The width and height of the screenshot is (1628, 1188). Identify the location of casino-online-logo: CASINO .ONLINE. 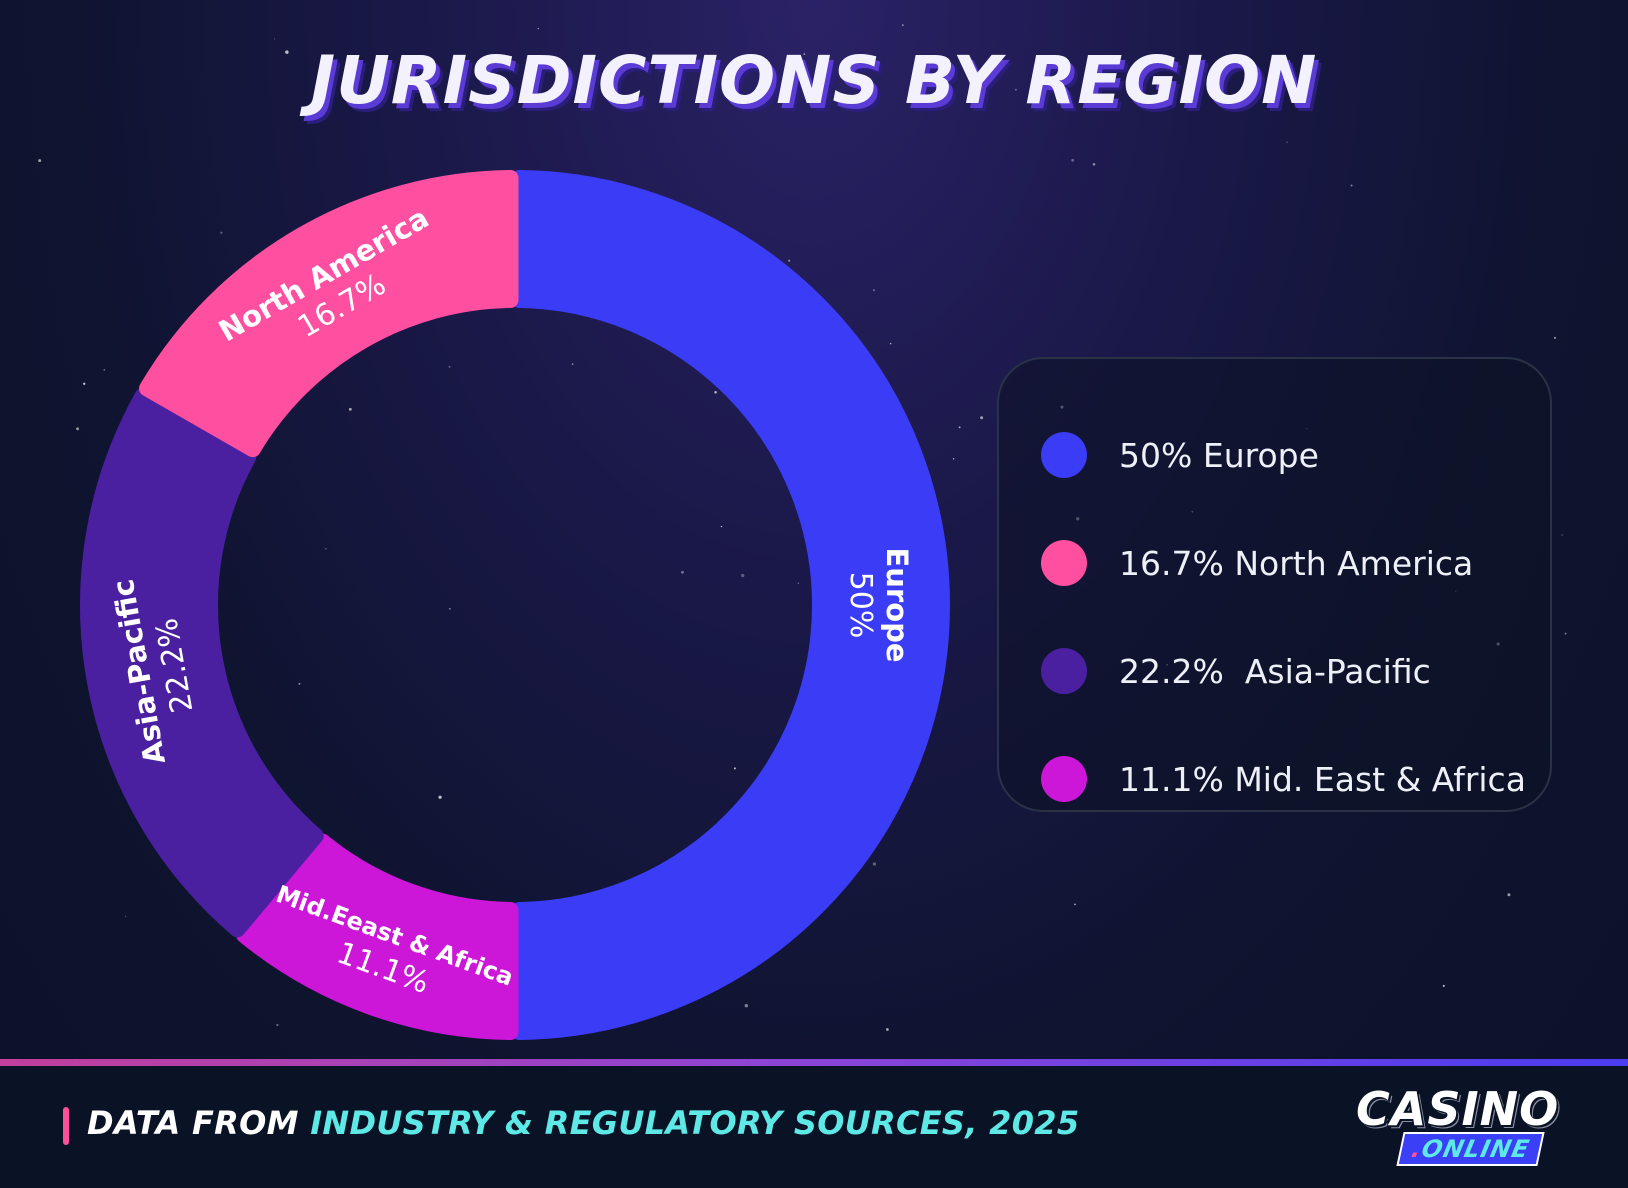
(1461, 1127).